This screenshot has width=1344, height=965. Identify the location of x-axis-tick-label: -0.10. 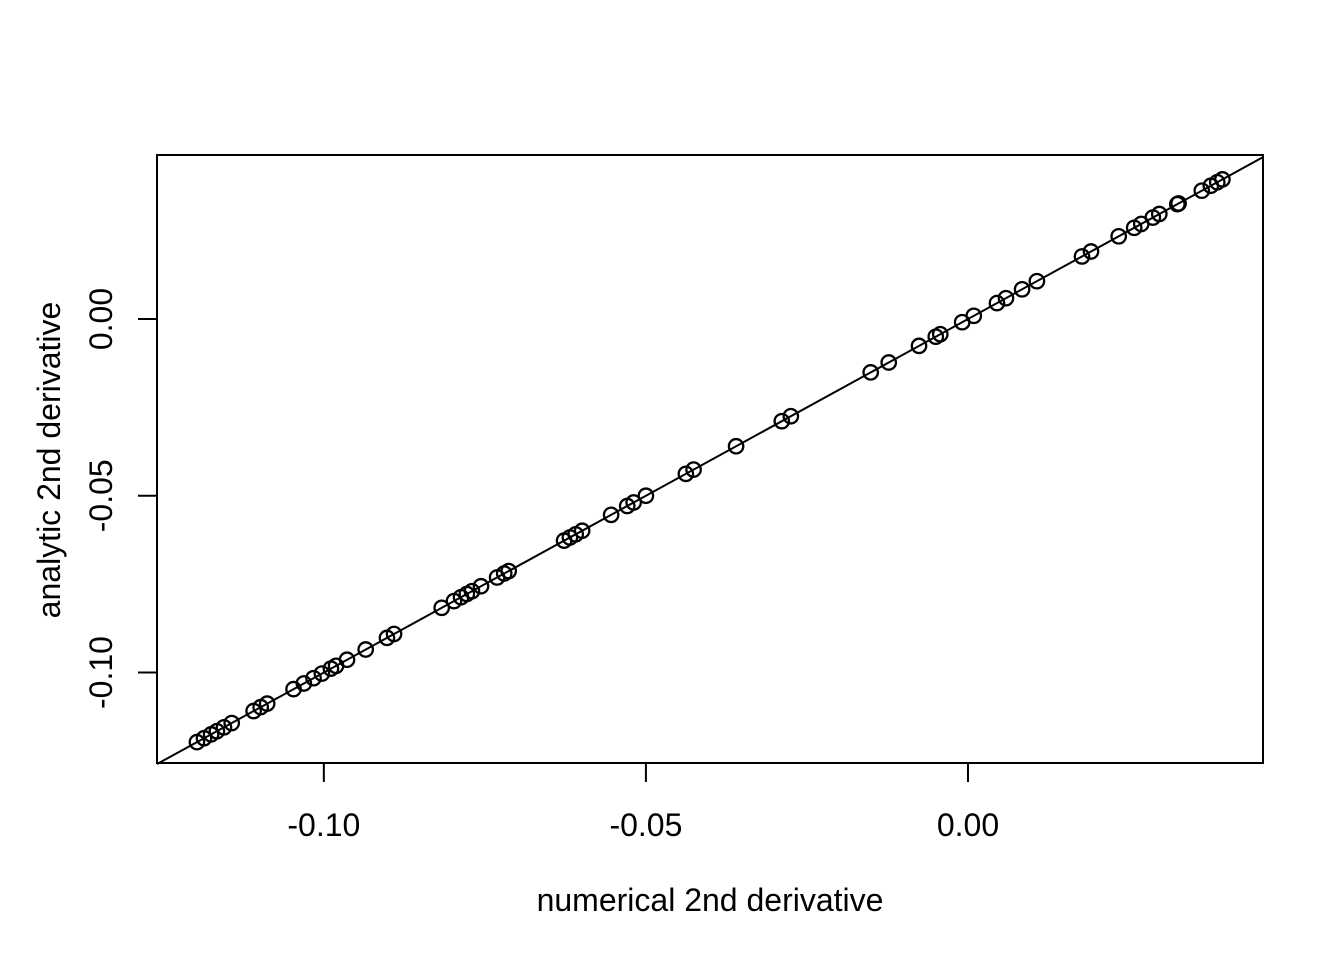
(323, 825).